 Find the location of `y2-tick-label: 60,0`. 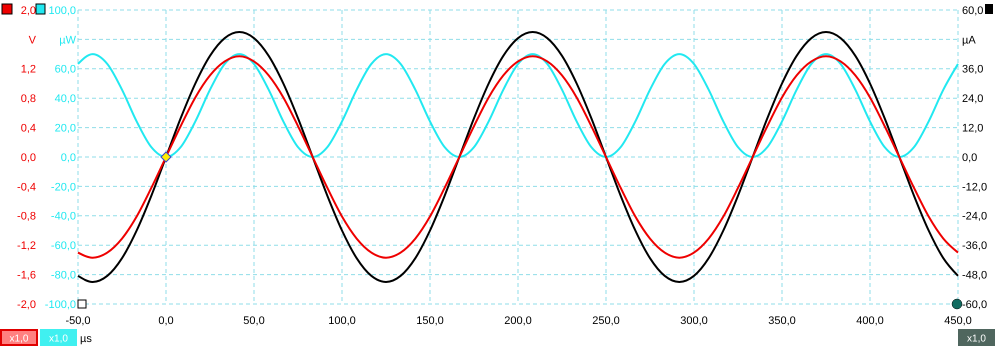

y2-tick-label: 60,0 is located at coordinates (973, 10).